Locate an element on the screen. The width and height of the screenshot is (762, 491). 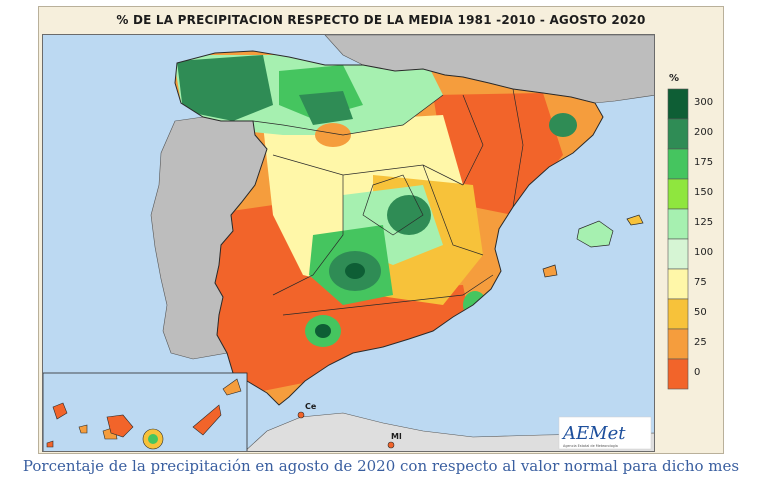
ceuta-marker is located at coordinates (301, 415).